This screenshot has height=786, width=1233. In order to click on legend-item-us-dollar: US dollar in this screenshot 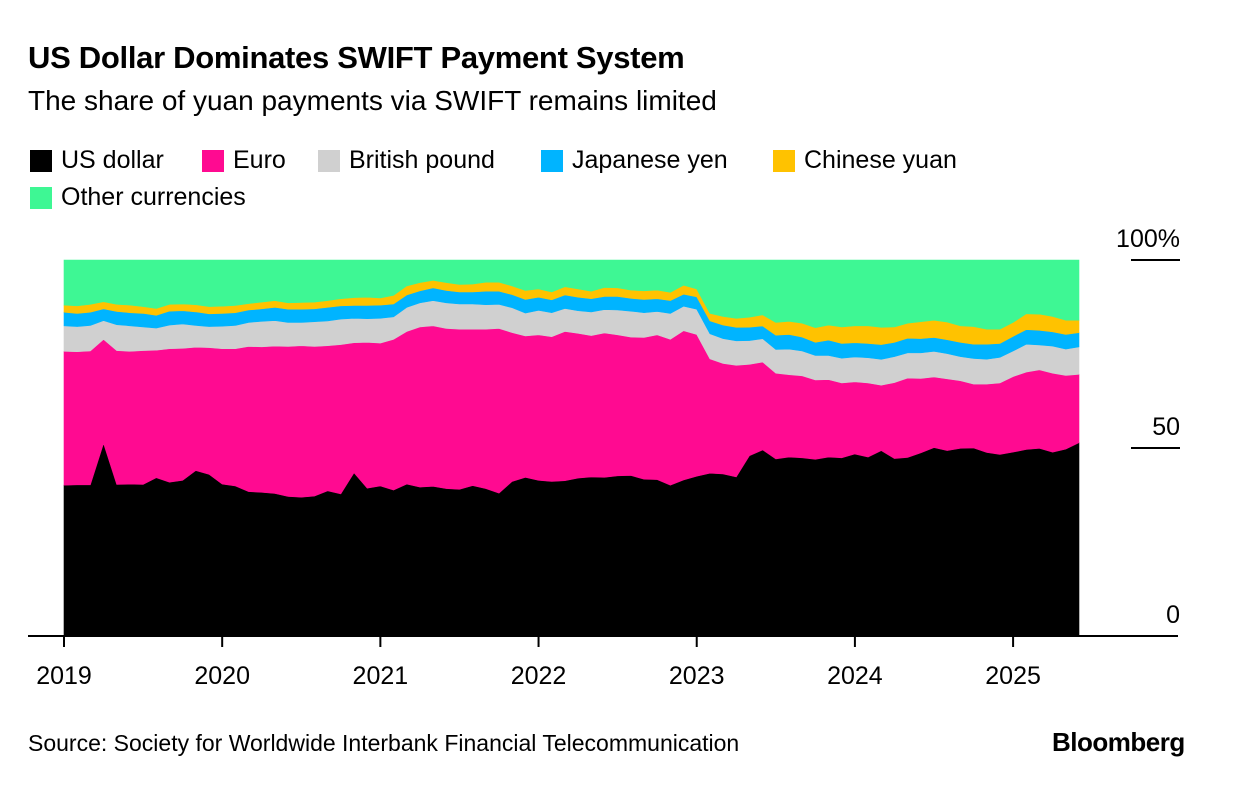, I will do `click(97, 160)`.